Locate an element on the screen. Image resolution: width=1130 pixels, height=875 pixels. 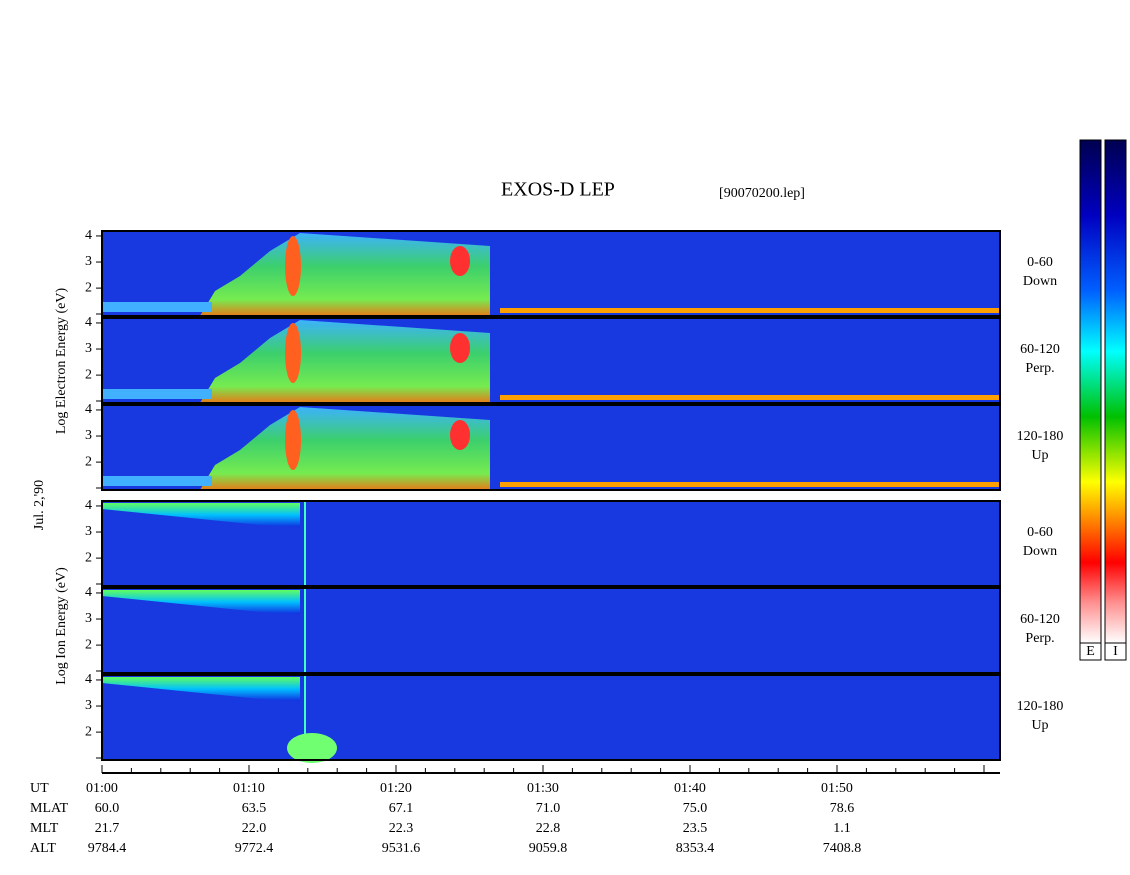
ephemeris-value: 8353.4 is located at coordinates (695, 848).